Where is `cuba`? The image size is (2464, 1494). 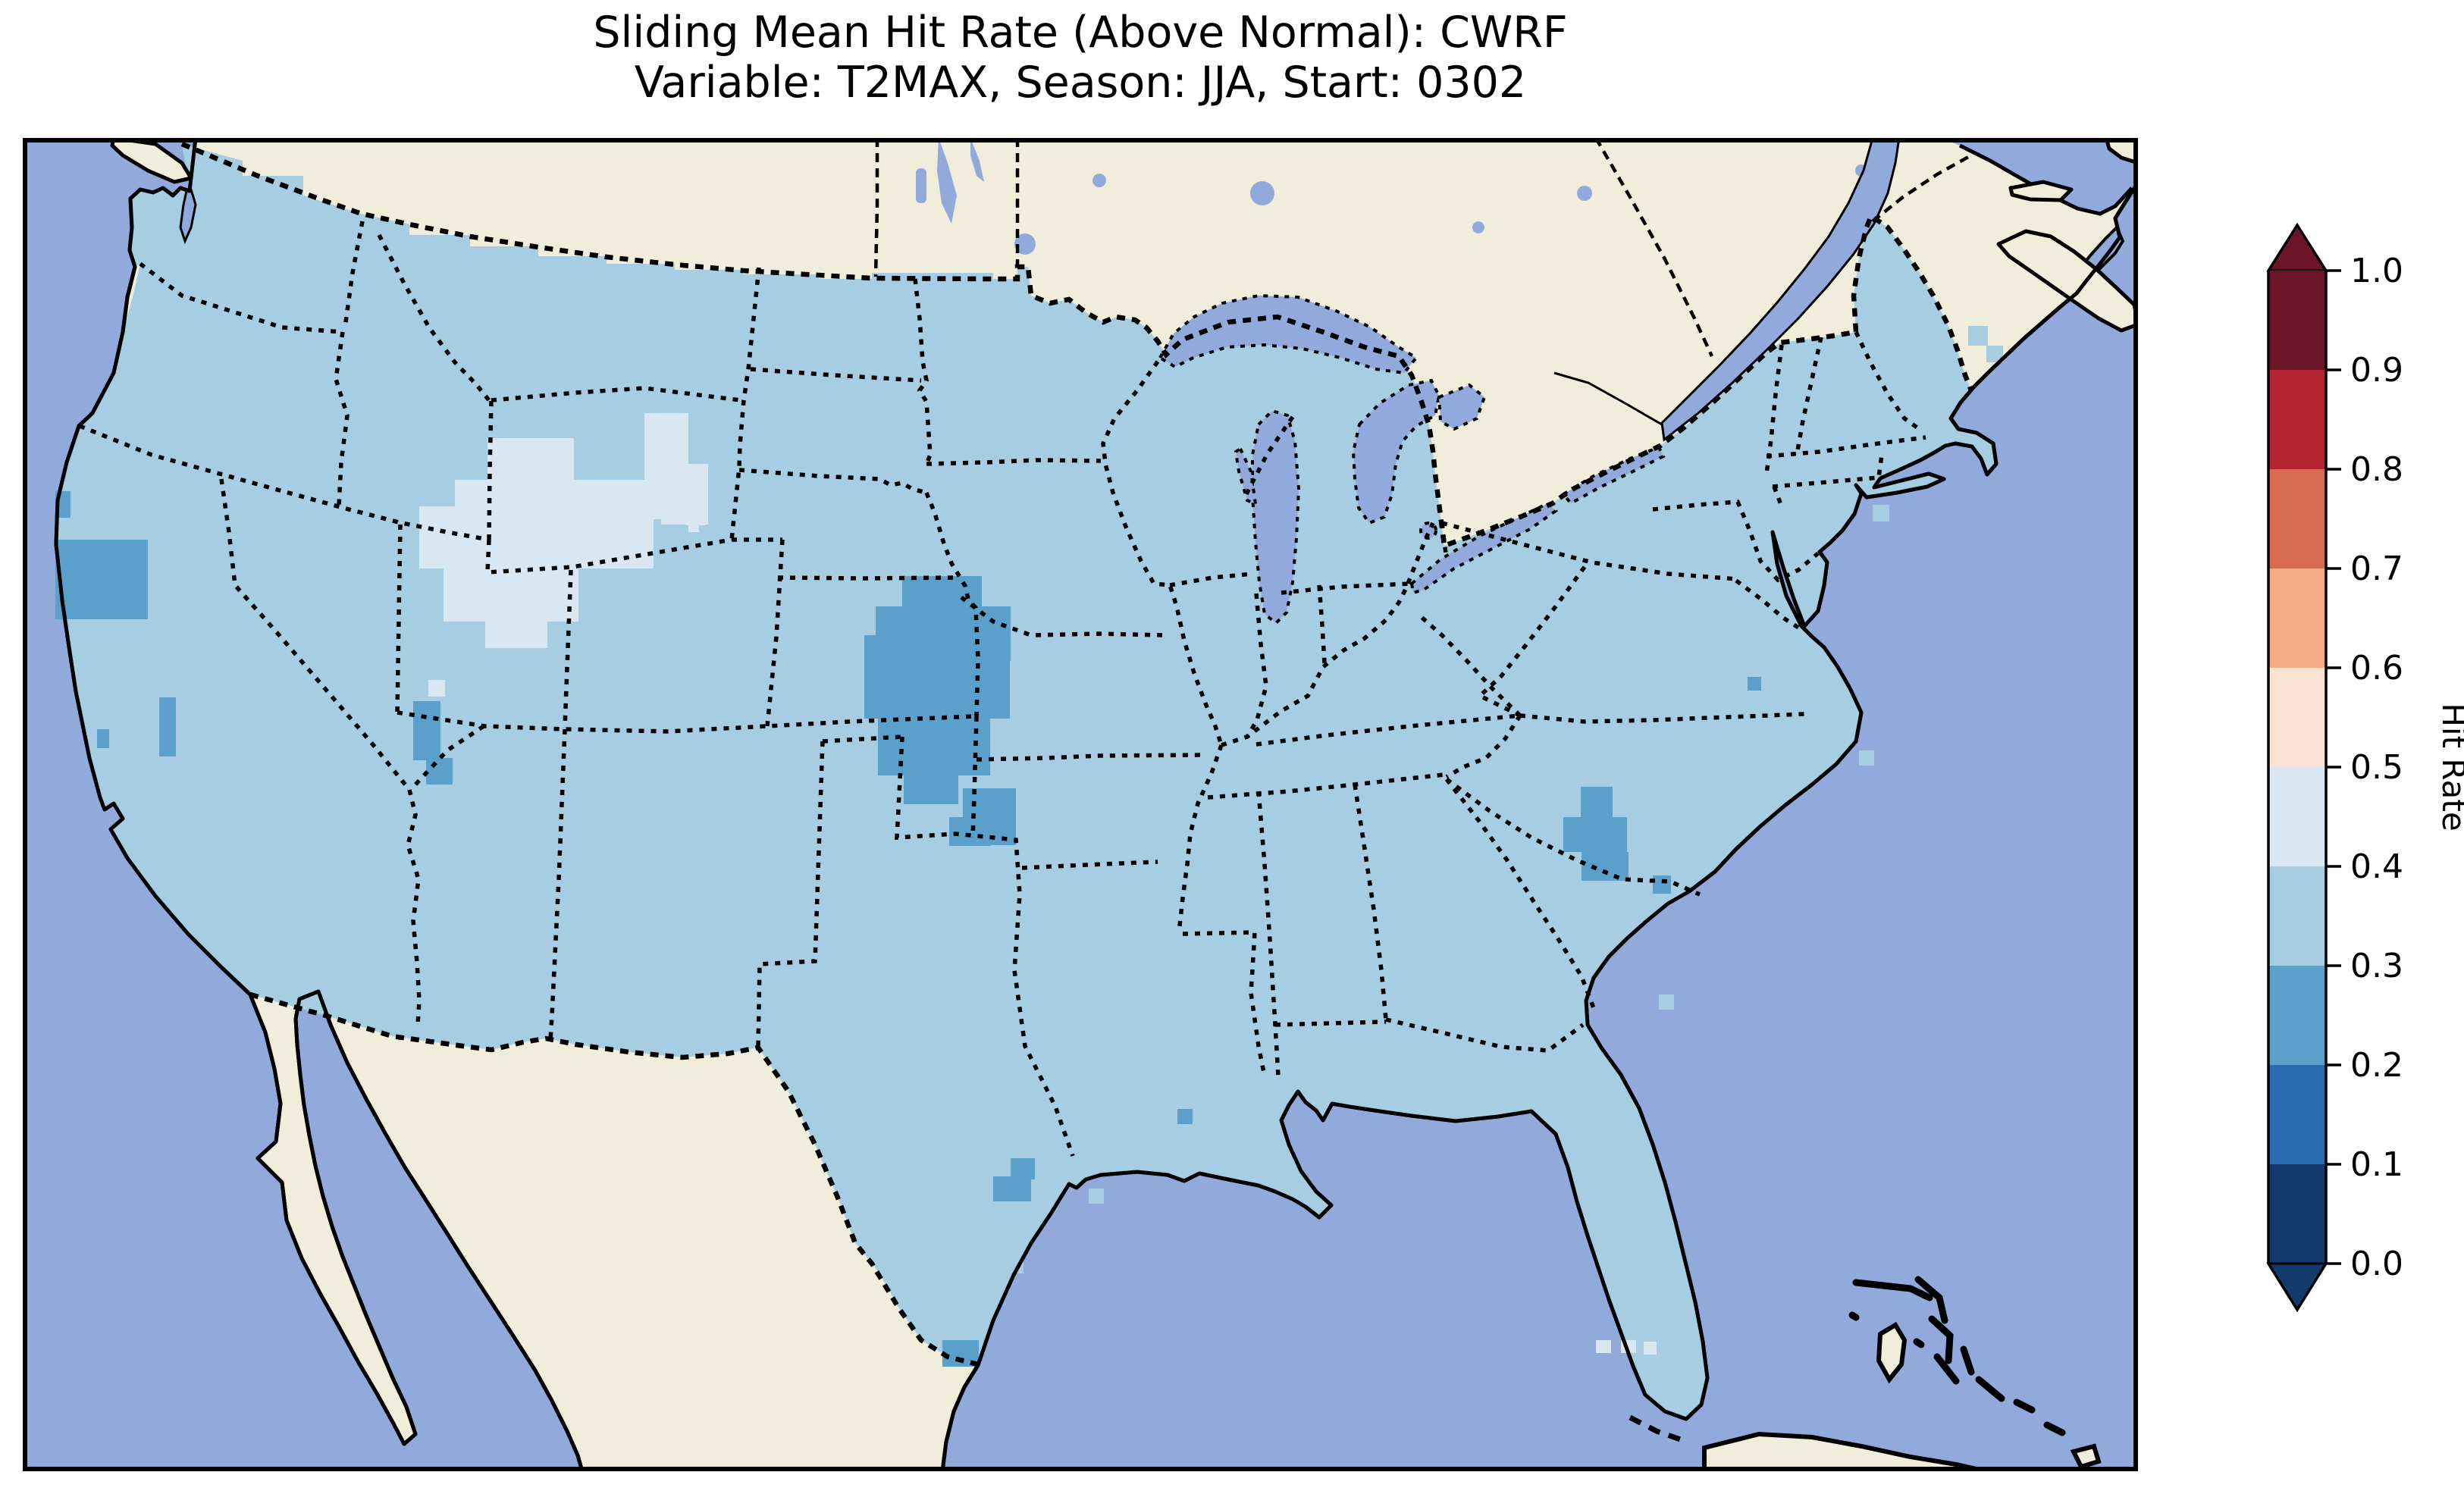
cuba is located at coordinates (1845, 1451).